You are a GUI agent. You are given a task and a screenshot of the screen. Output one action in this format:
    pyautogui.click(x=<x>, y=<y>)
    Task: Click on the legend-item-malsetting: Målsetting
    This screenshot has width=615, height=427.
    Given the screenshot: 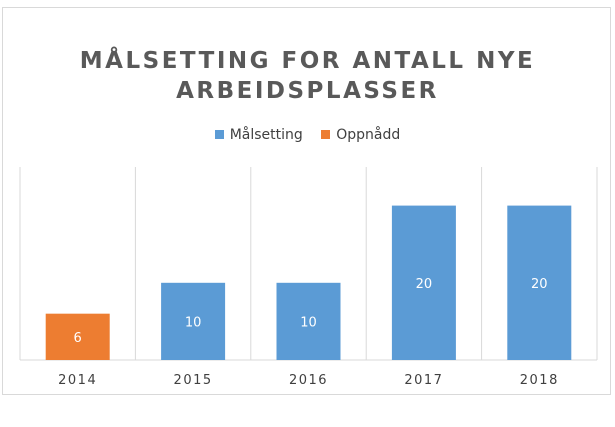 What is the action you would take?
    pyautogui.click(x=258, y=135)
    